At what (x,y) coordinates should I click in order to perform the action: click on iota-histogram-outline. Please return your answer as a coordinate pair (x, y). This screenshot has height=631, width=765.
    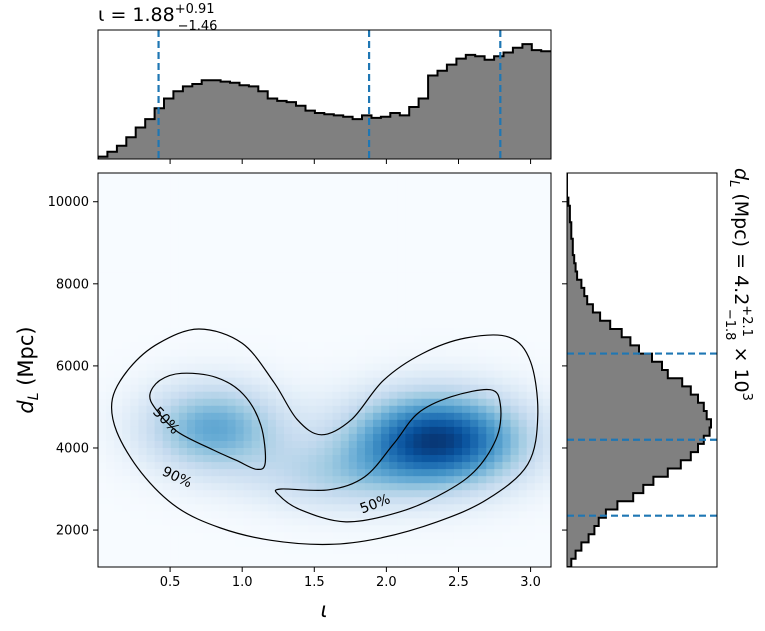
    Looking at the image, I should click on (324, 101).